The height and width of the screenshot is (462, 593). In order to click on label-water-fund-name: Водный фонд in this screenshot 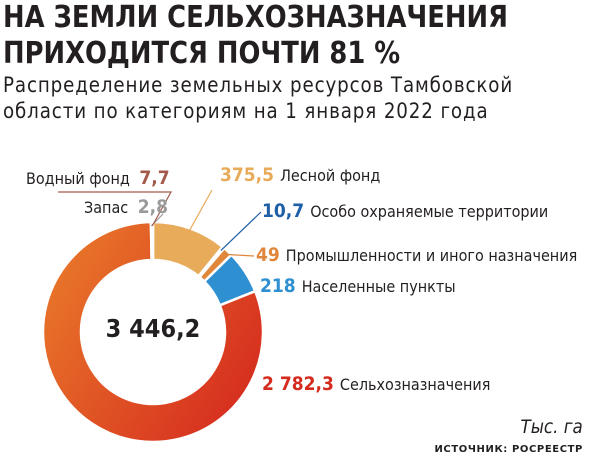, I will do `click(78, 178)`.